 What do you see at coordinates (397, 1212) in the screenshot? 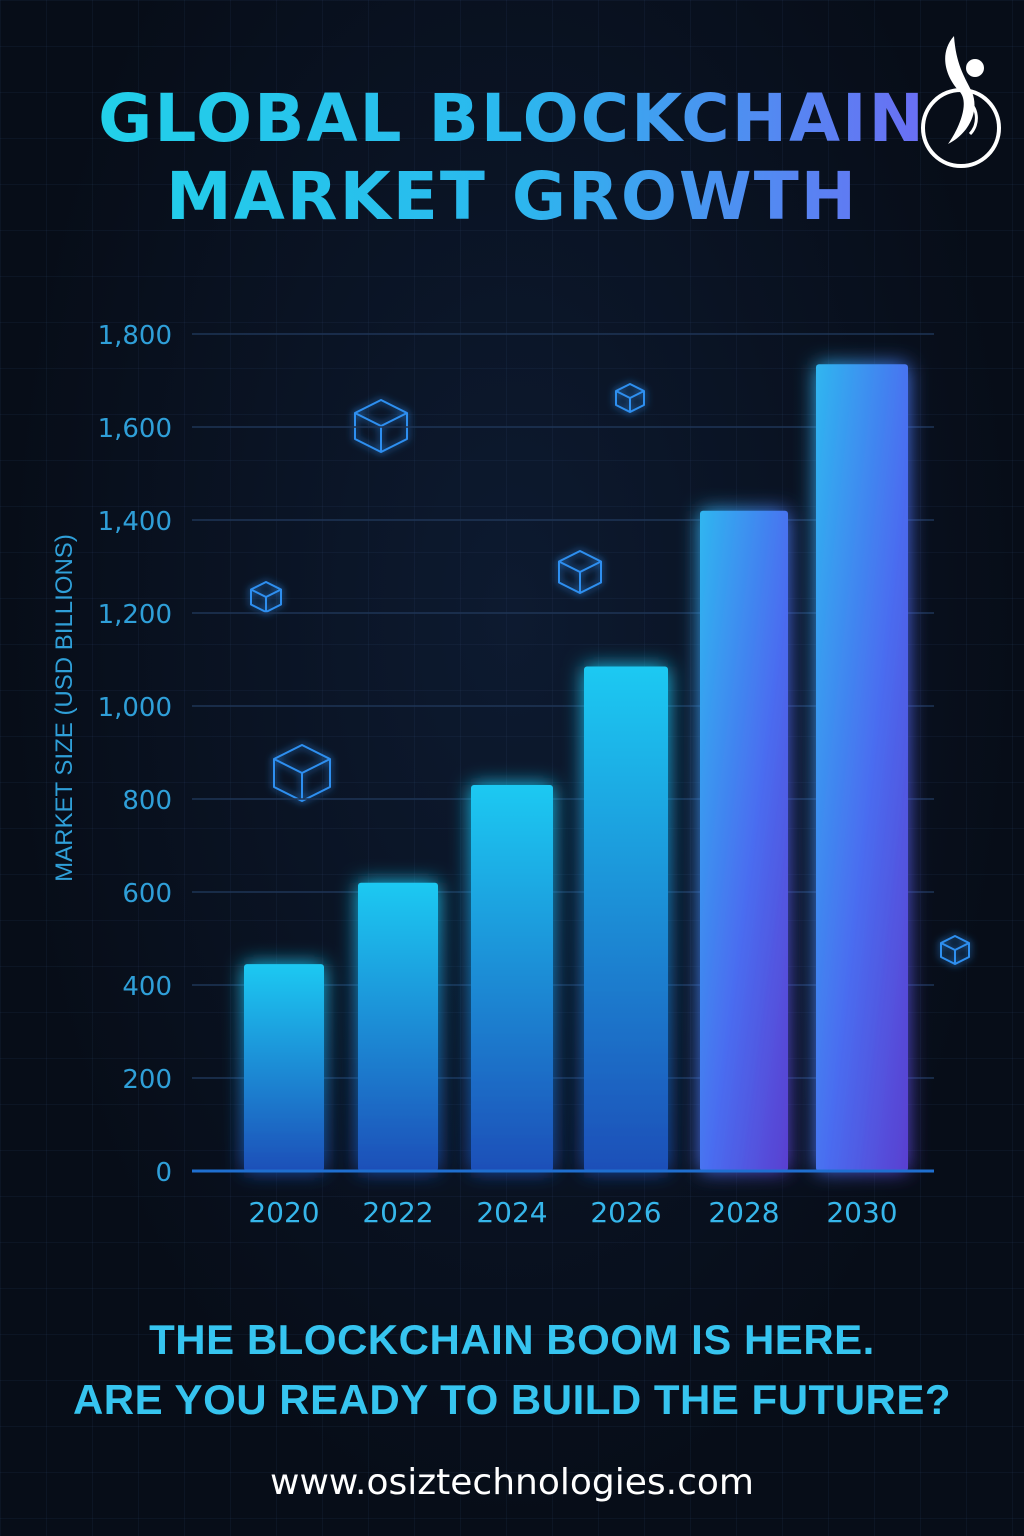
I see `x-tick-label: 2022` at bounding box center [397, 1212].